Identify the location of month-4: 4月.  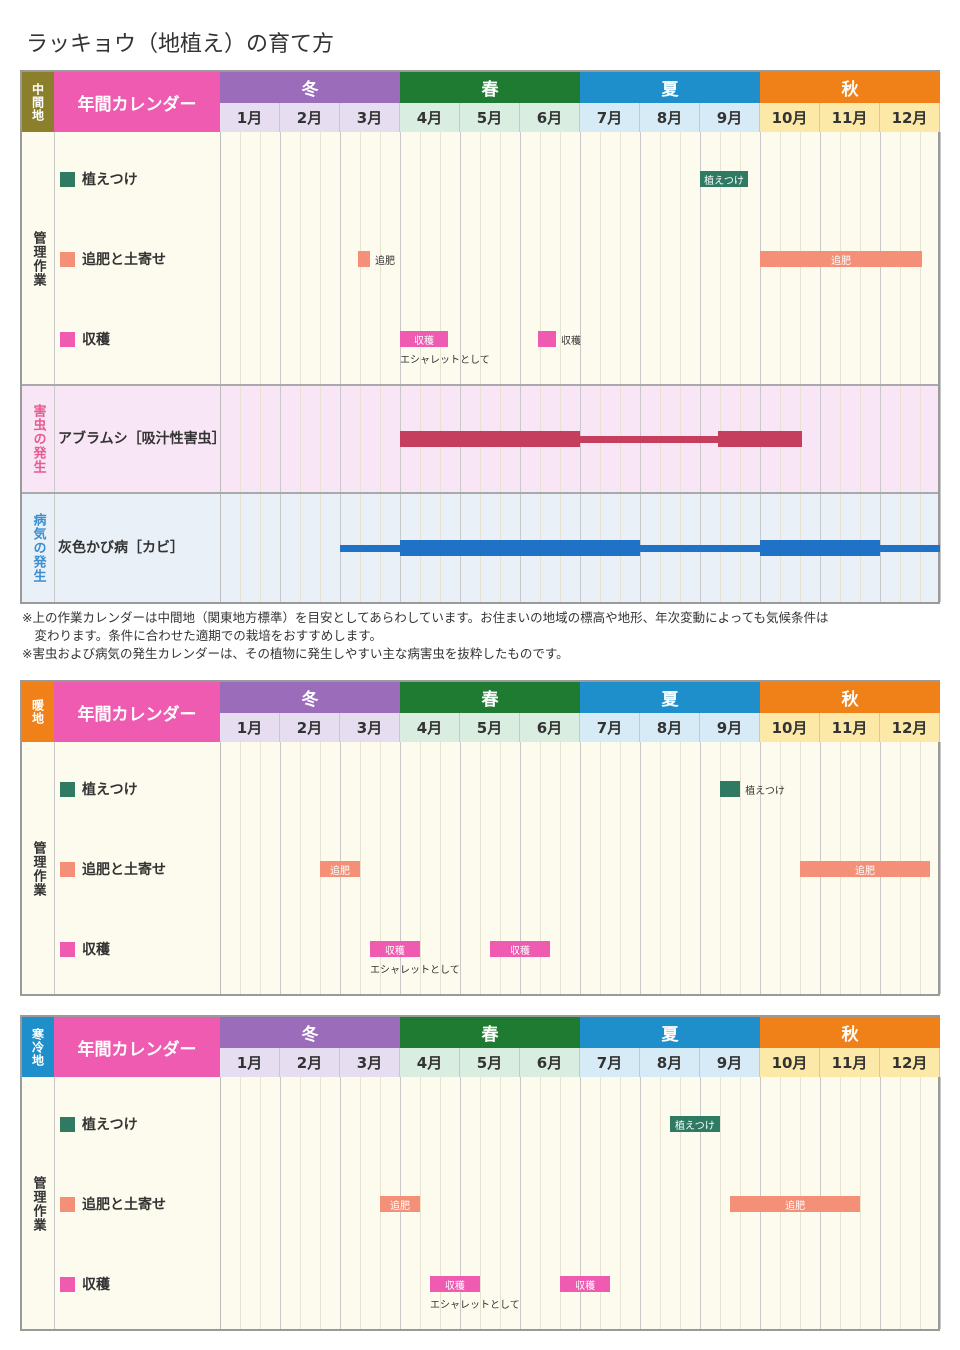
(430, 117).